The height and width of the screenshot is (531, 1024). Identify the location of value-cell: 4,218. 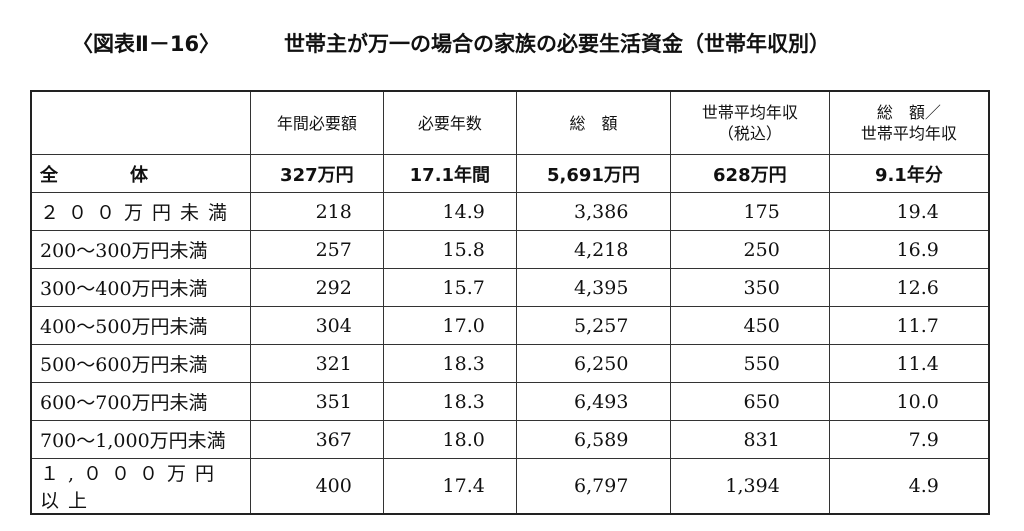
(593, 249).